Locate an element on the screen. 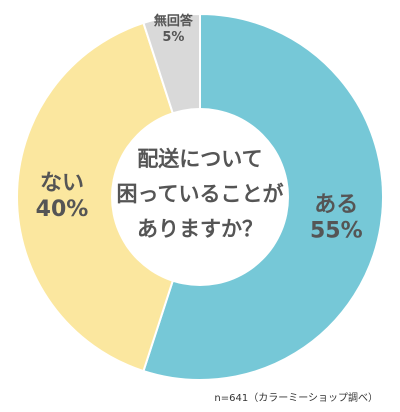  slice-label-mukaito: 無回答 is located at coordinates (174, 21).